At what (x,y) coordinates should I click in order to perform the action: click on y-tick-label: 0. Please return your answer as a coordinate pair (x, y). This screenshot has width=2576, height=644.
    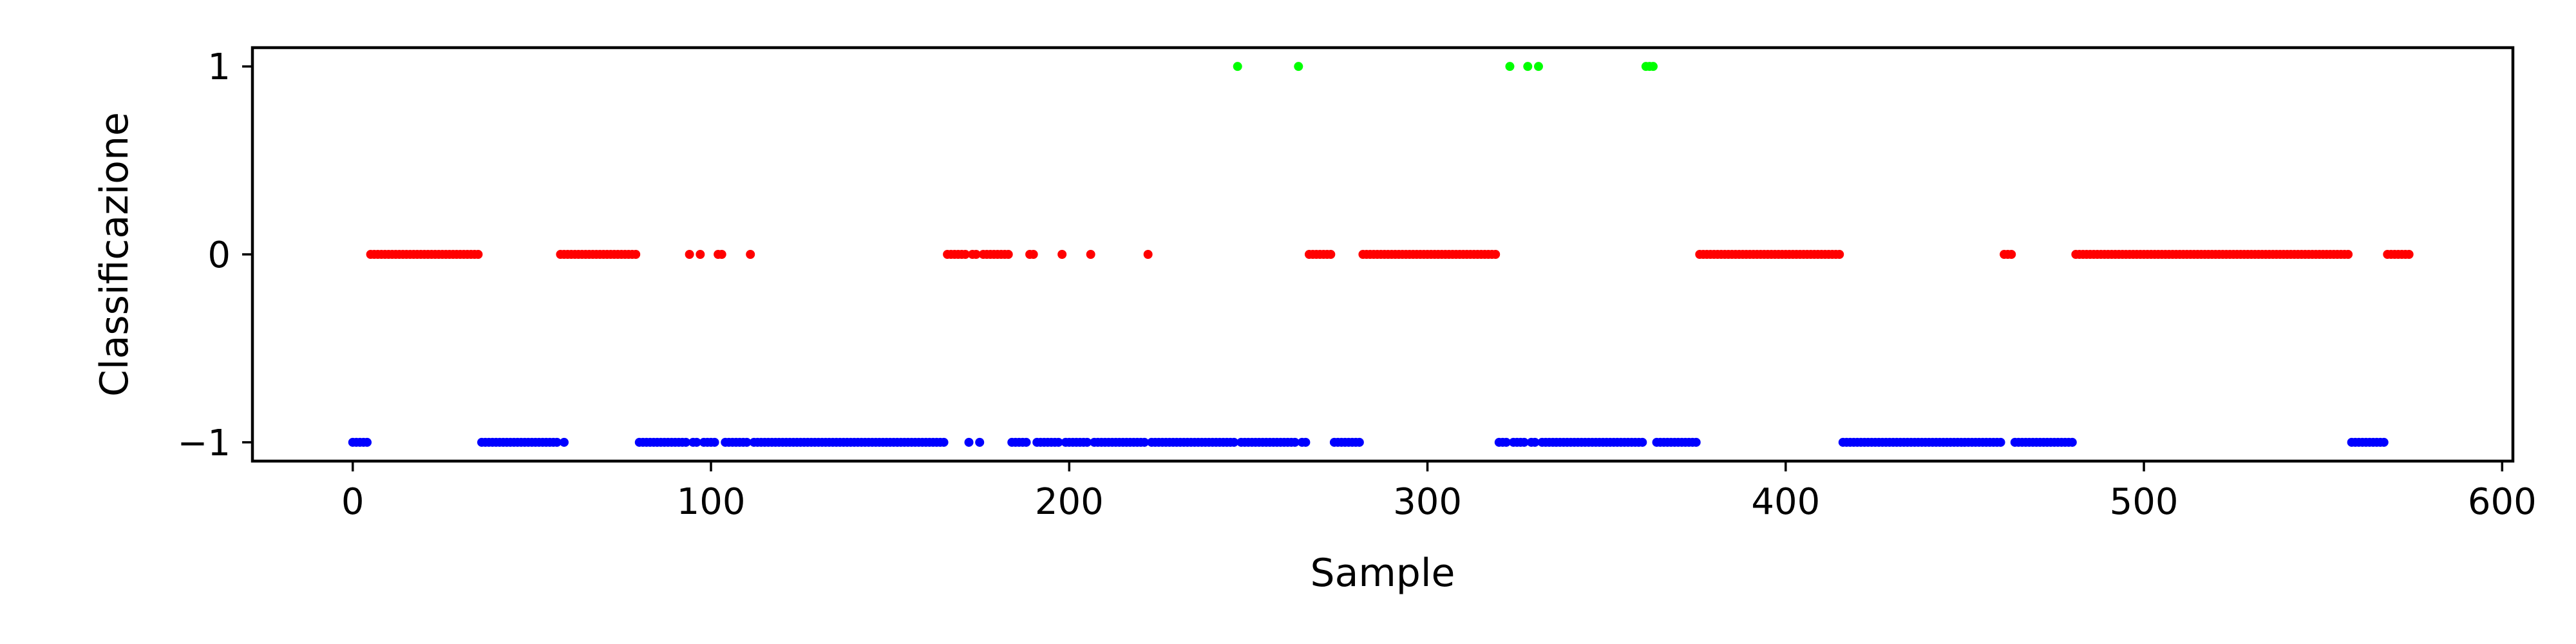
    Looking at the image, I should click on (219, 255).